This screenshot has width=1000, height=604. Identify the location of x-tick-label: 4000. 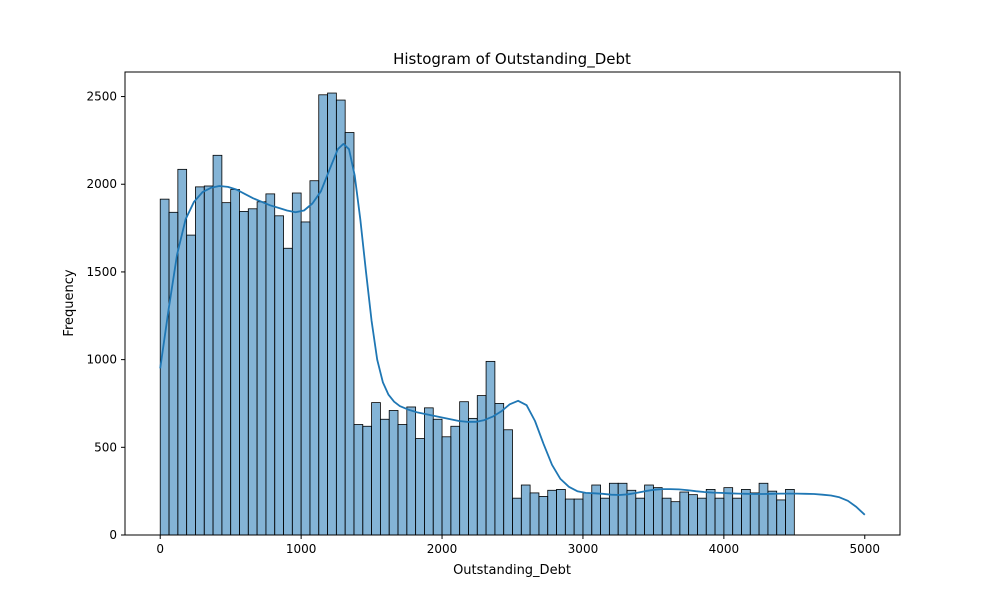
(724, 549).